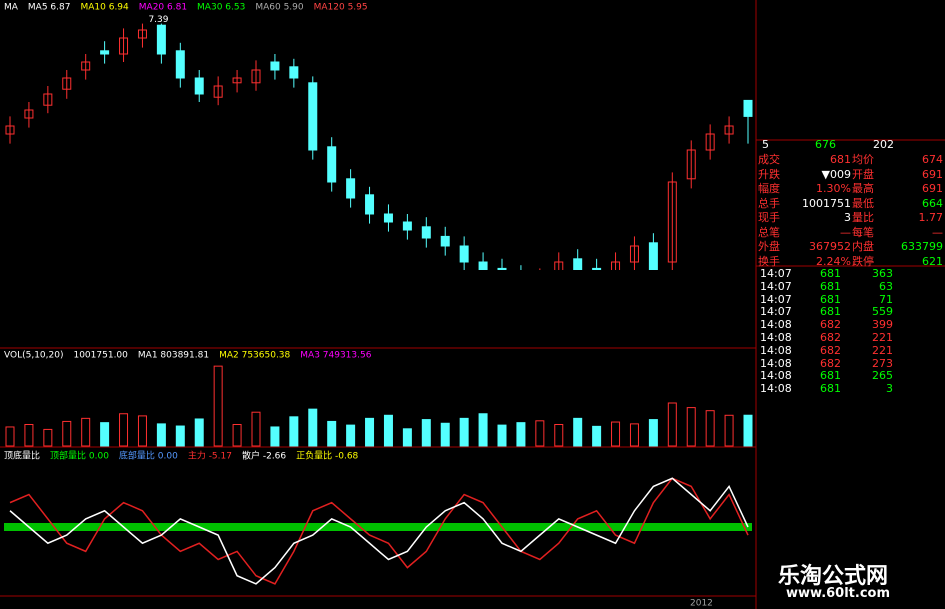  I want to click on quote-cell: 升跌, so click(769, 174).